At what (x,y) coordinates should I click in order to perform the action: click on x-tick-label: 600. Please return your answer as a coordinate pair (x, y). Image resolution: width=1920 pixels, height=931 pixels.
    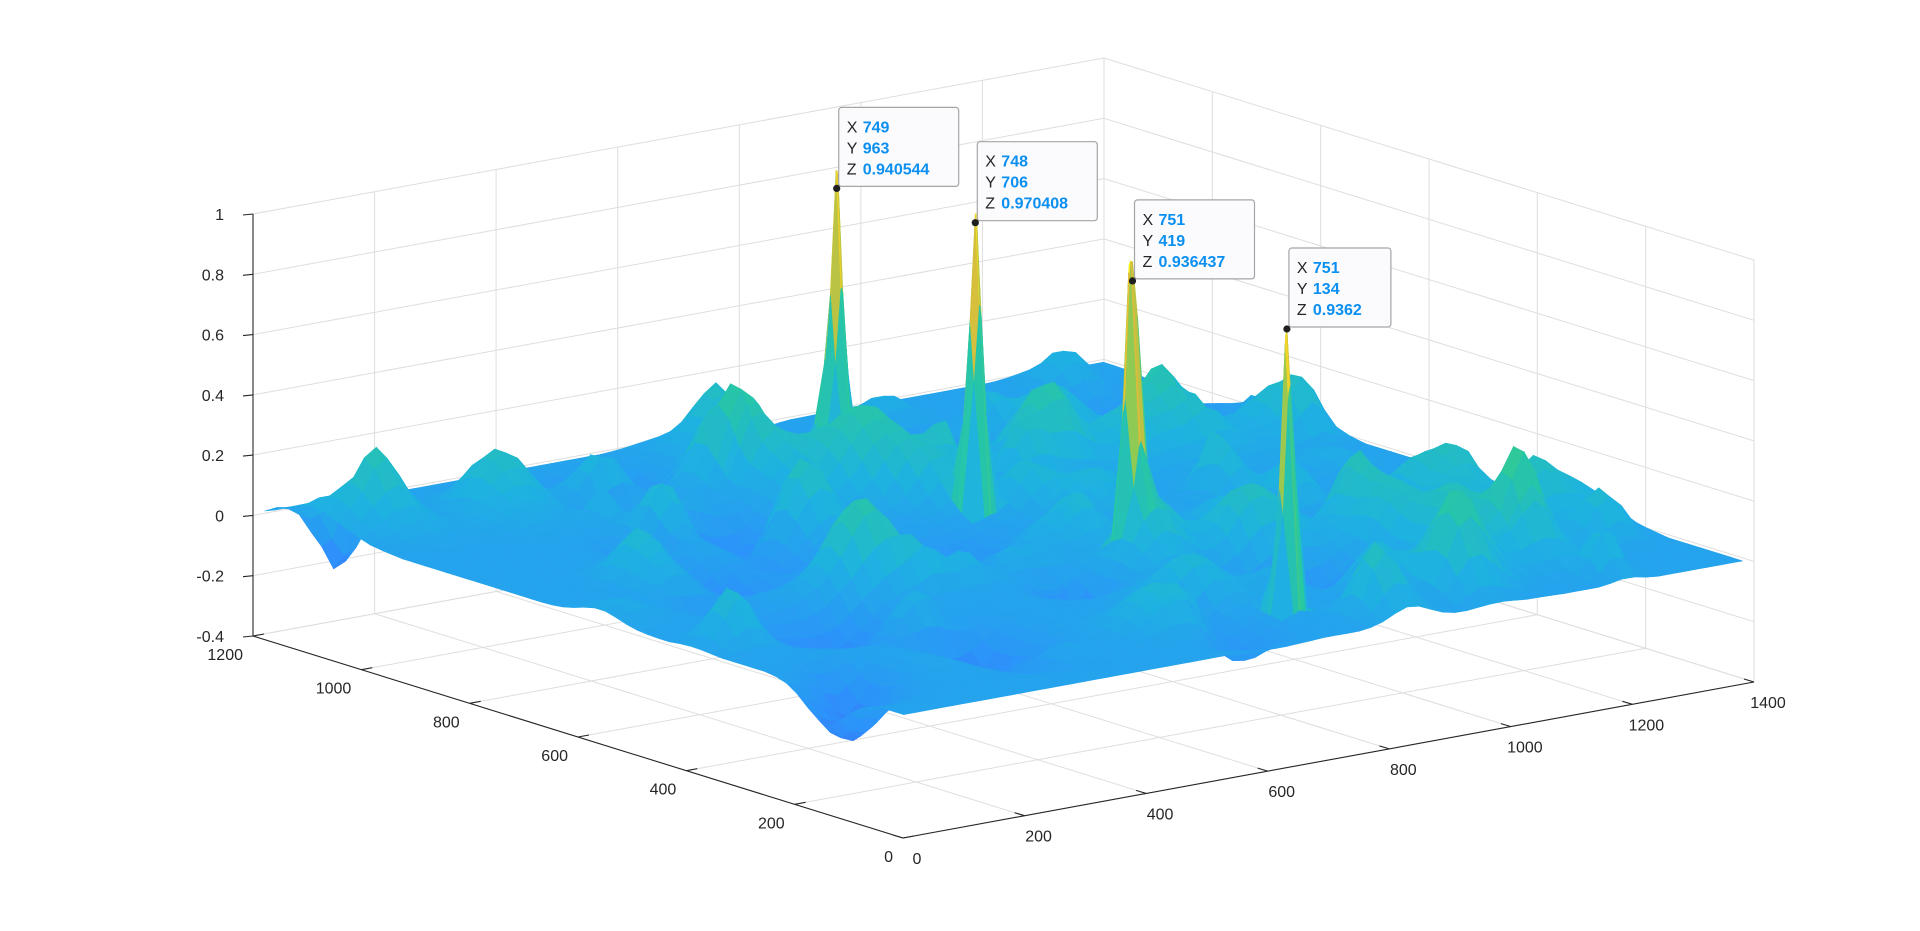
    Looking at the image, I should click on (1281, 792).